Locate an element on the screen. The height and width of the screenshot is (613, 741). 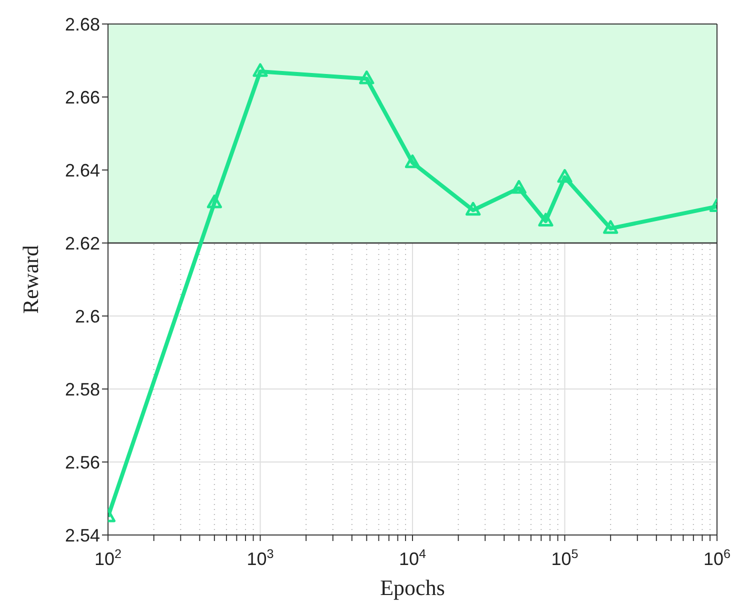
y-tick-label: 2.54 is located at coordinates (82, 535).